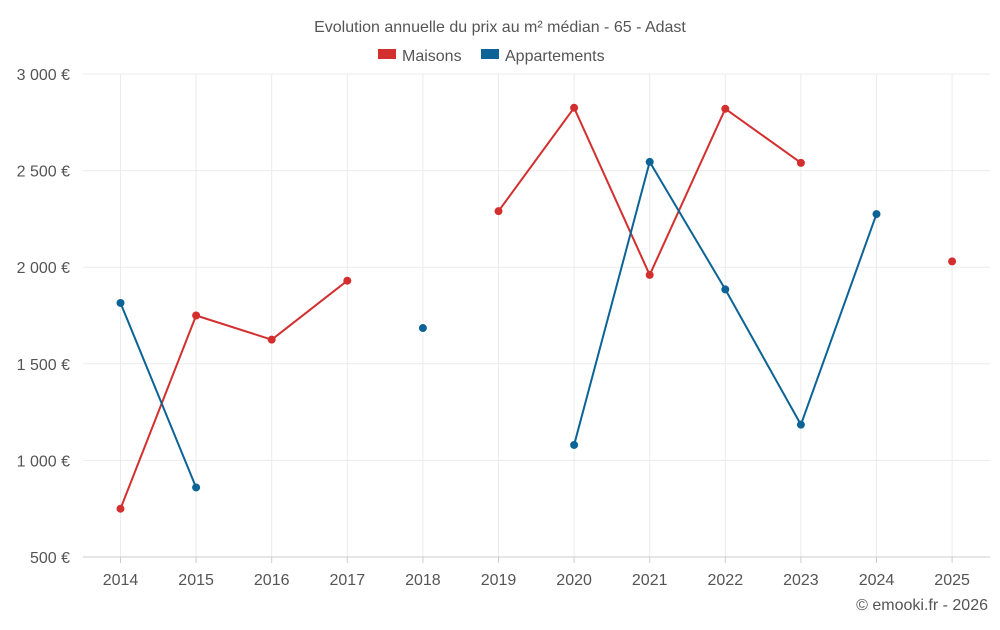 The height and width of the screenshot is (630, 1000). What do you see at coordinates (800, 162) in the screenshot?
I see `data-point-maisons-2023` at bounding box center [800, 162].